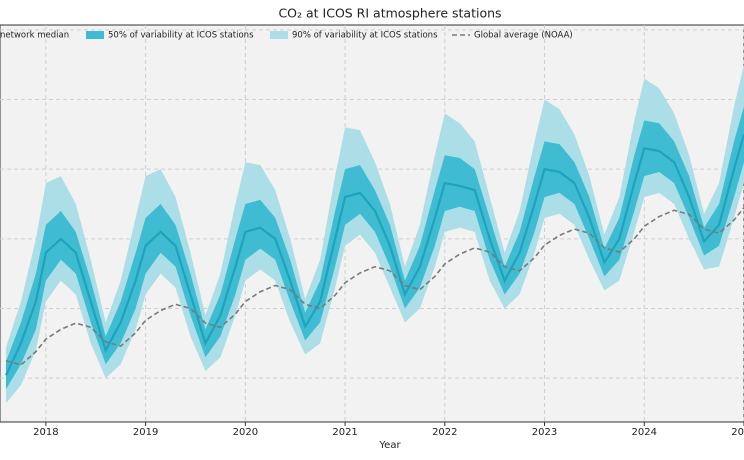  Describe the element at coordinates (389, 13) in the screenshot. I see `chart-title: CO₂ at ICOS RI atmosphere stations` at that location.